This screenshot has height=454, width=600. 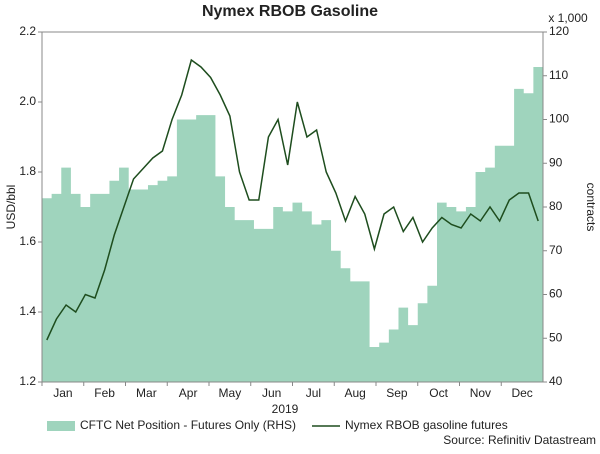 I want to click on y2-tick-label: 90, so click(x=556, y=162).